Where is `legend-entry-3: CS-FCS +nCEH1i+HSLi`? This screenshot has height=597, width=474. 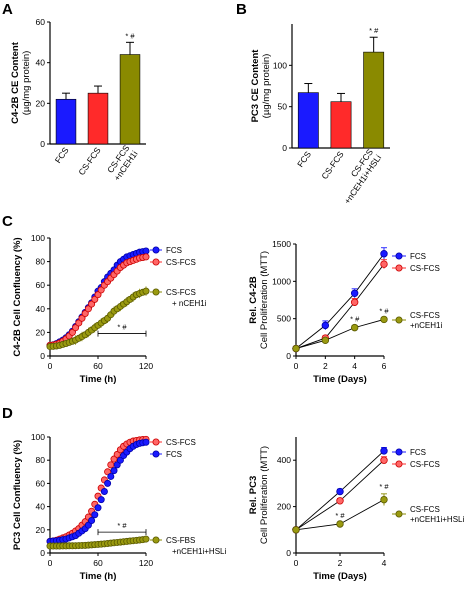 legend-entry-3: CS-FCS +nCEH1i+HSLi is located at coordinates (437, 514).